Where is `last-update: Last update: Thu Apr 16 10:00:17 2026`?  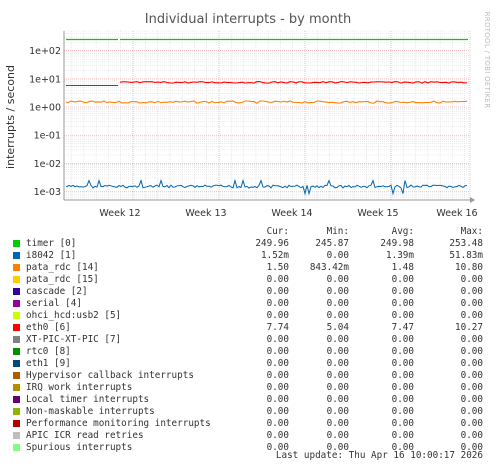 last-update: Last update: Thu Apr 16 10:00:17 2026 is located at coordinates (379, 455).